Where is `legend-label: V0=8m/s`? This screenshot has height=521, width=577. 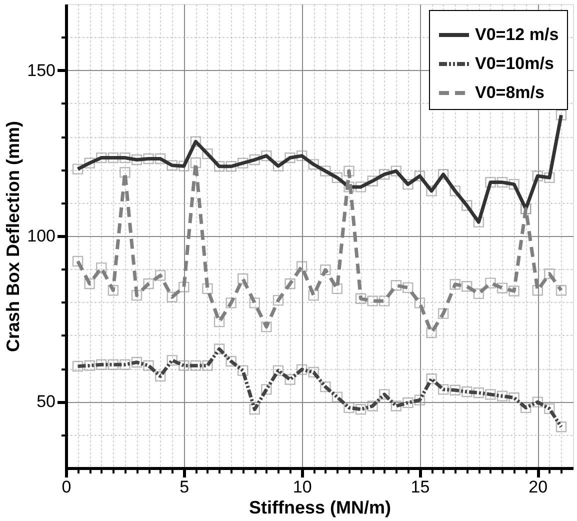 legend-label: V0=8m/s is located at coordinates (509, 92).